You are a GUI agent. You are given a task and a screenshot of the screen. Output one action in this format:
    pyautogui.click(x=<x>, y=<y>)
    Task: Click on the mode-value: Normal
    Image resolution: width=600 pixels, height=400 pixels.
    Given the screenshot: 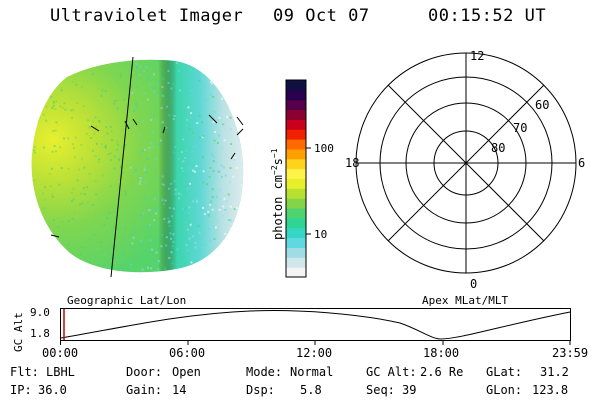 What is the action you would take?
    pyautogui.click(x=312, y=372)
    